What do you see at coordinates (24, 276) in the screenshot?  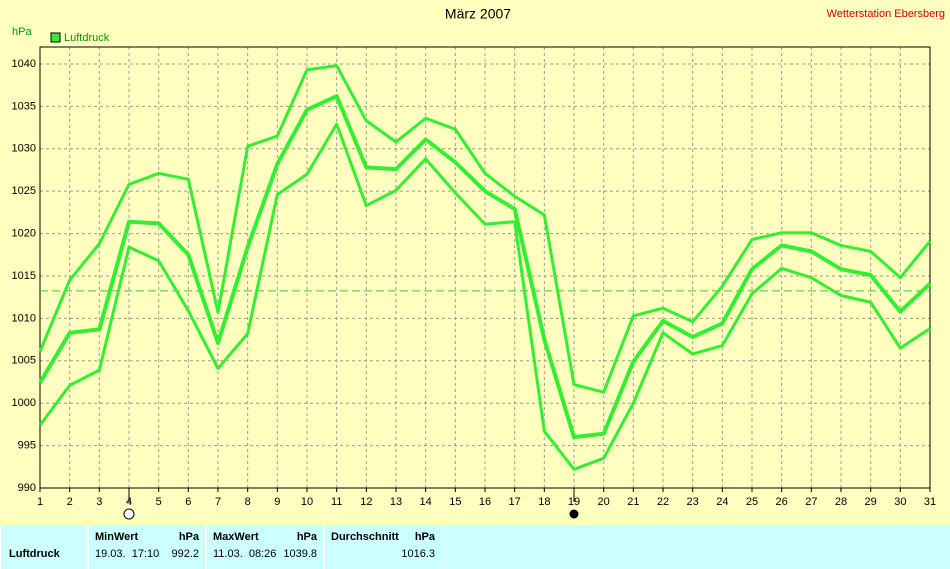 I see `y-tick-label: 1015` at bounding box center [24, 276].